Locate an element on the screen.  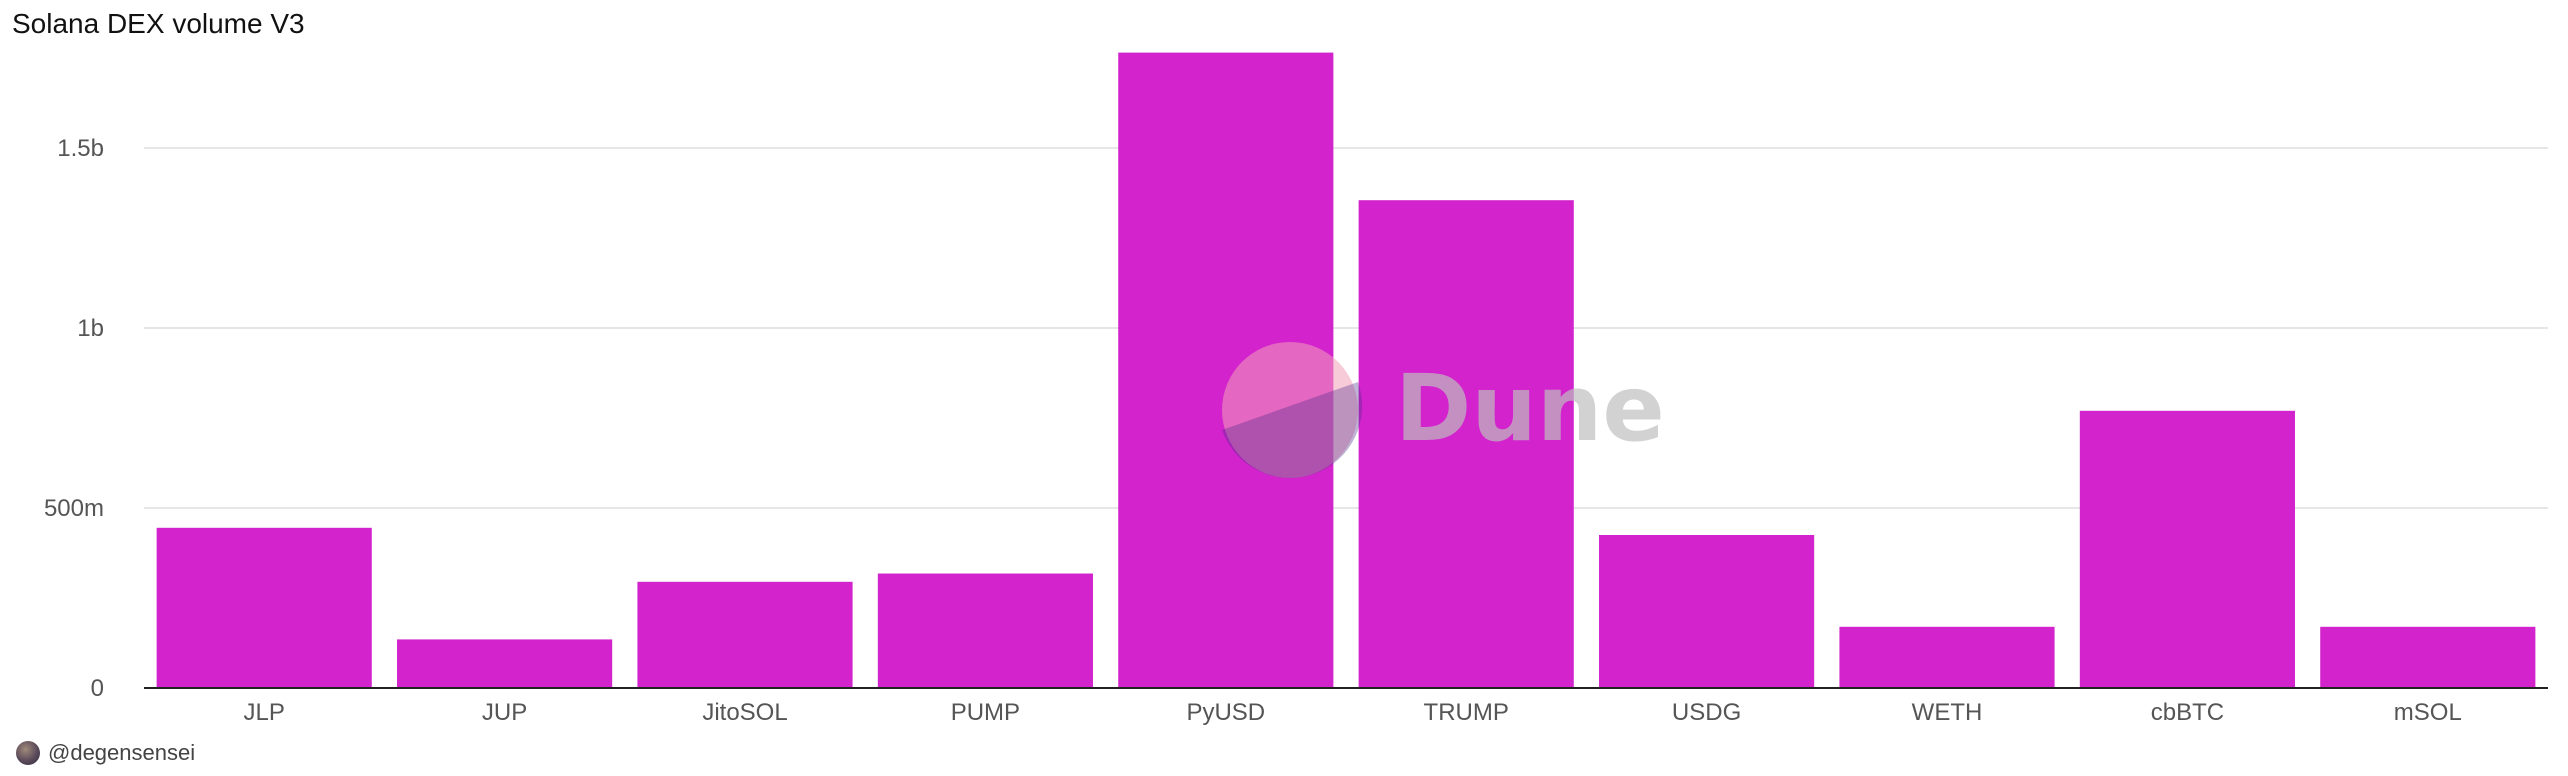
x-tick-label: USDG is located at coordinates (1706, 712).